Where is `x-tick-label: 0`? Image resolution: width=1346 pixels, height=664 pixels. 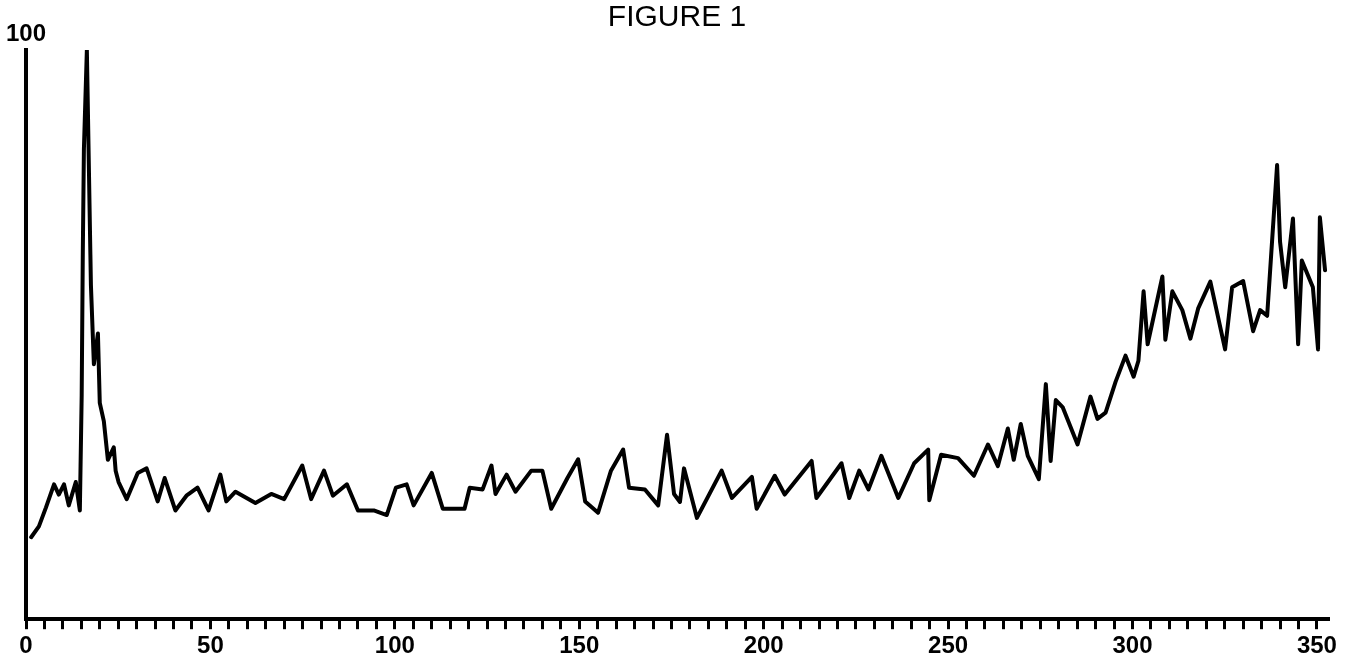
x-tick-label: 0 is located at coordinates (26, 645).